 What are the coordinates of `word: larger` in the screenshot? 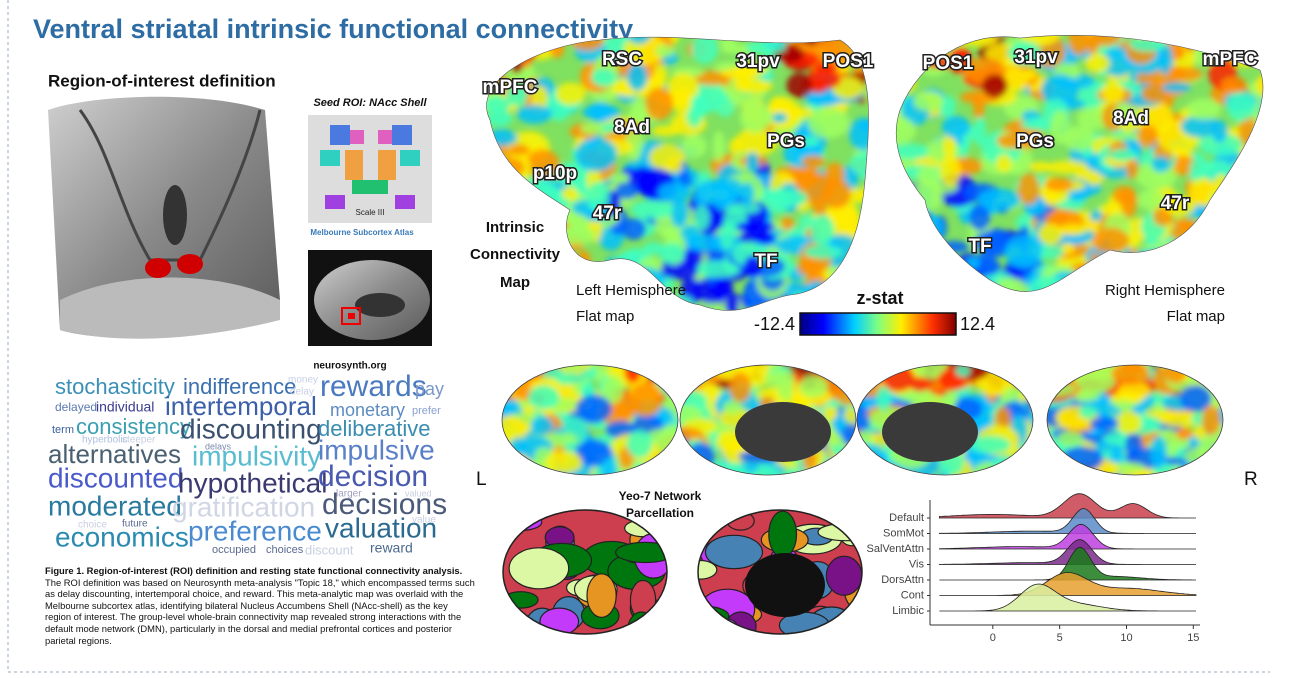 It's located at (349, 494).